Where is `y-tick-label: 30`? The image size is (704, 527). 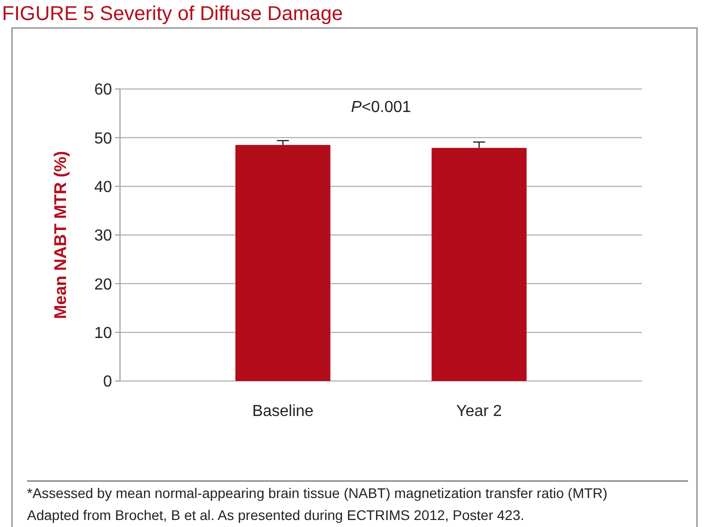
y-tick-label: 30 is located at coordinates (103, 236).